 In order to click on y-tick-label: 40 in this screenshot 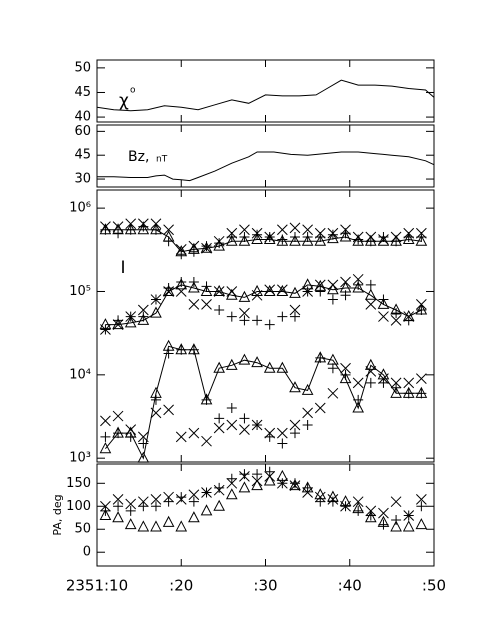, I will do `click(82, 117)`.